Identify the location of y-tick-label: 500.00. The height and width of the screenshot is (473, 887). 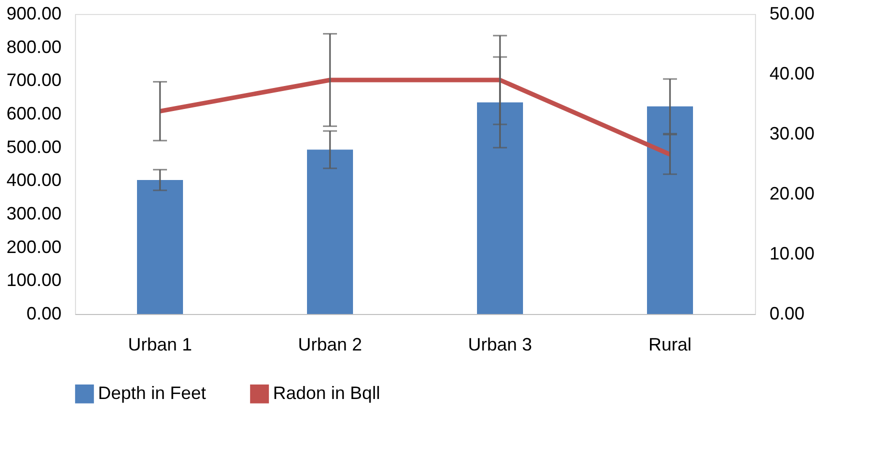
(34, 146).